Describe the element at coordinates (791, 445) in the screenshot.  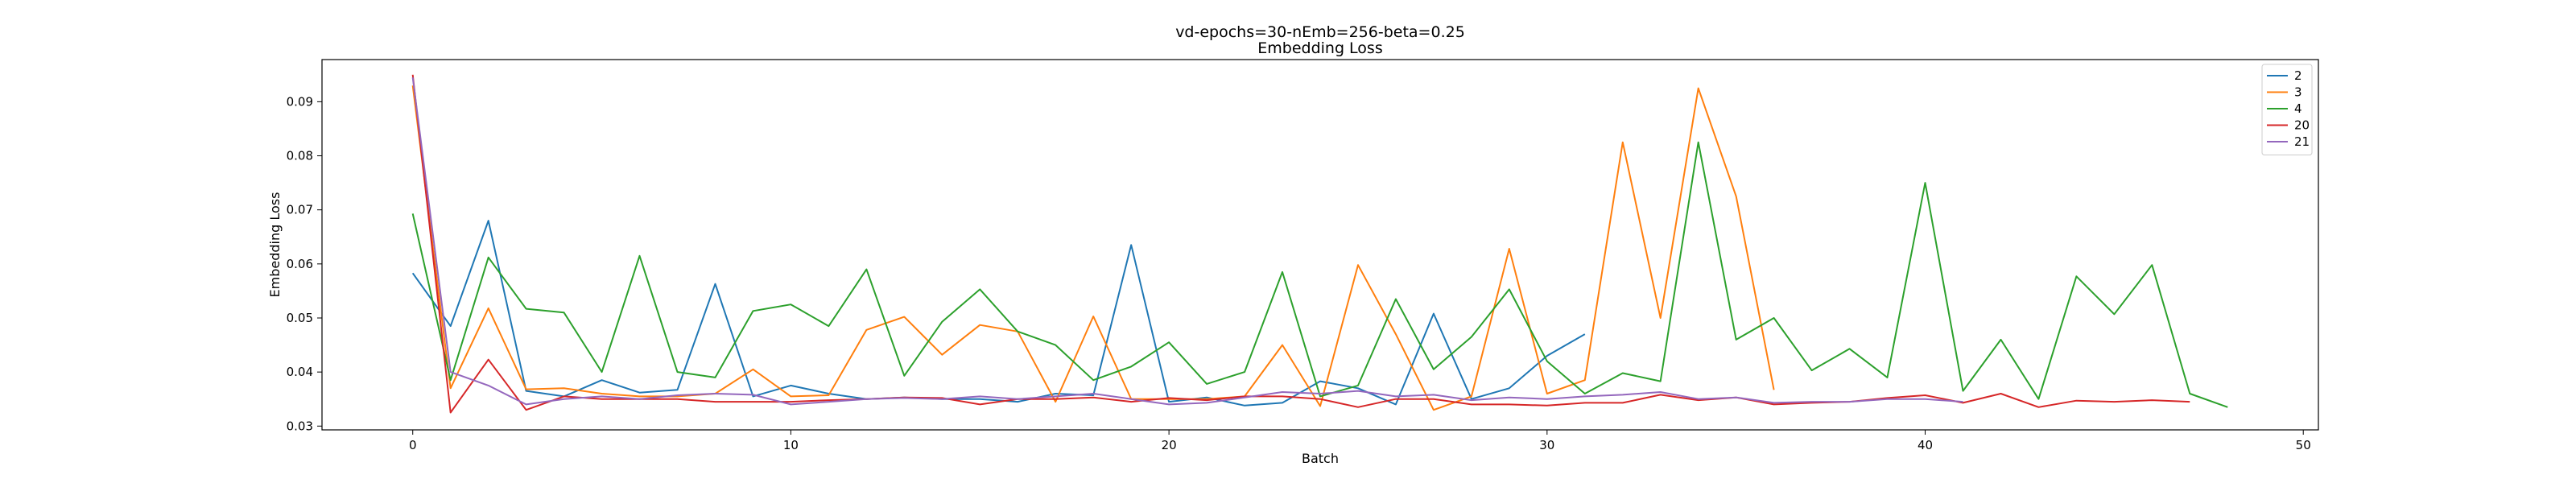
I see `x-tick-label: 10` at that location.